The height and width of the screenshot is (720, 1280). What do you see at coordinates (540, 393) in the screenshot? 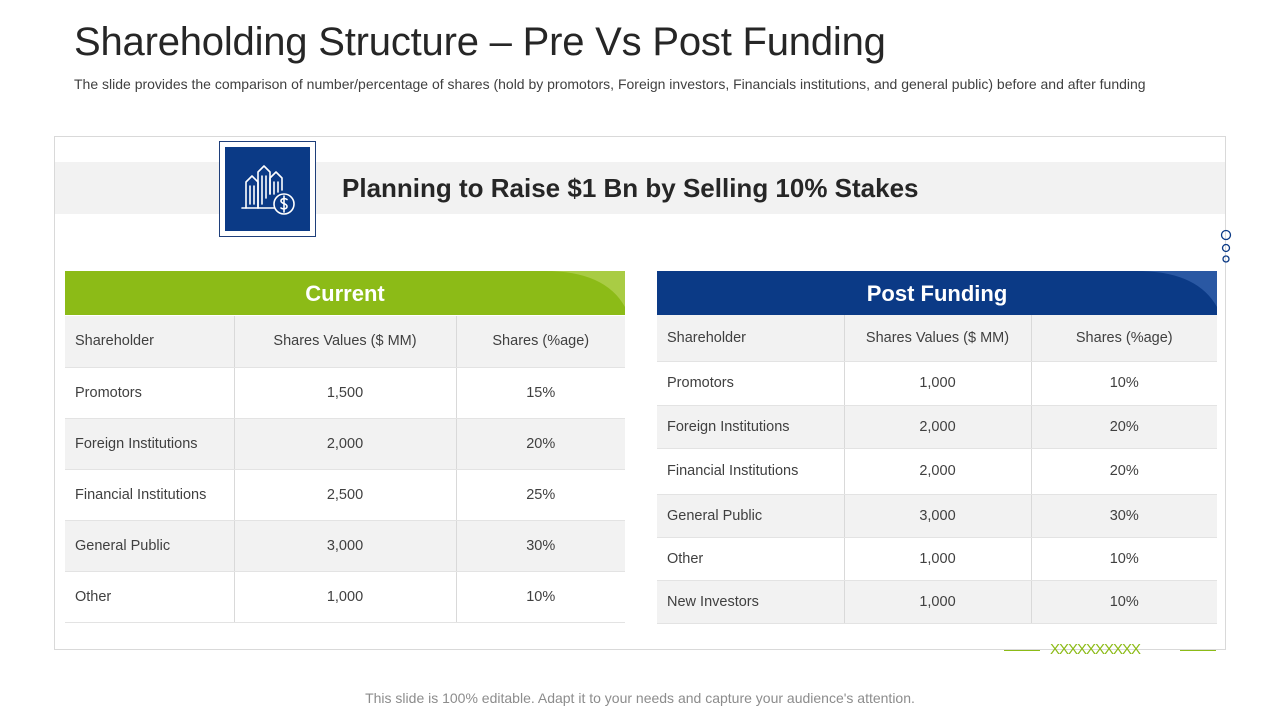
I see `percent-cell: 15%` at bounding box center [540, 393].